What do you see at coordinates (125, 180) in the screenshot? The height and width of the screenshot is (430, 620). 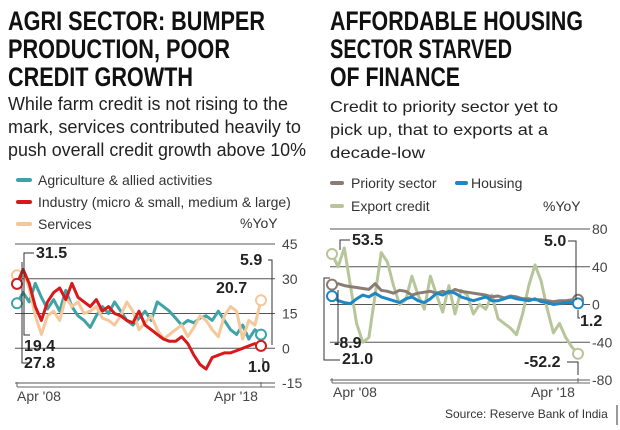 I see `legend-label-agriculture: Agriculture & allied activities` at bounding box center [125, 180].